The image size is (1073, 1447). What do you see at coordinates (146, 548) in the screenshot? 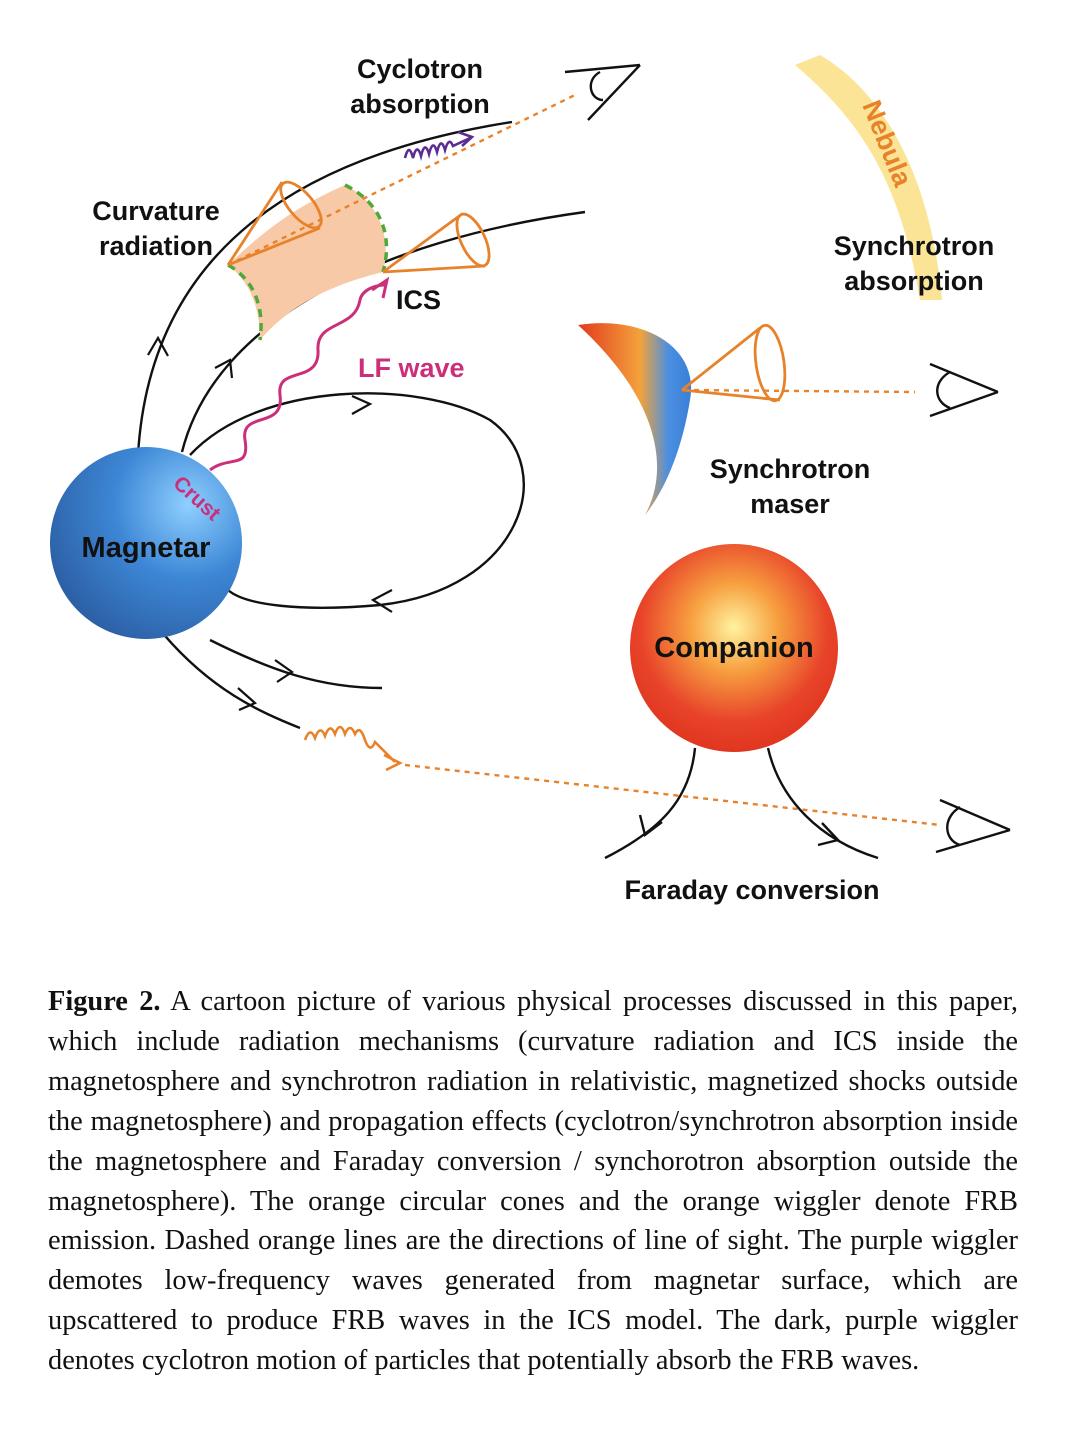
I see `magnetar-label: Magnetar` at bounding box center [146, 548].